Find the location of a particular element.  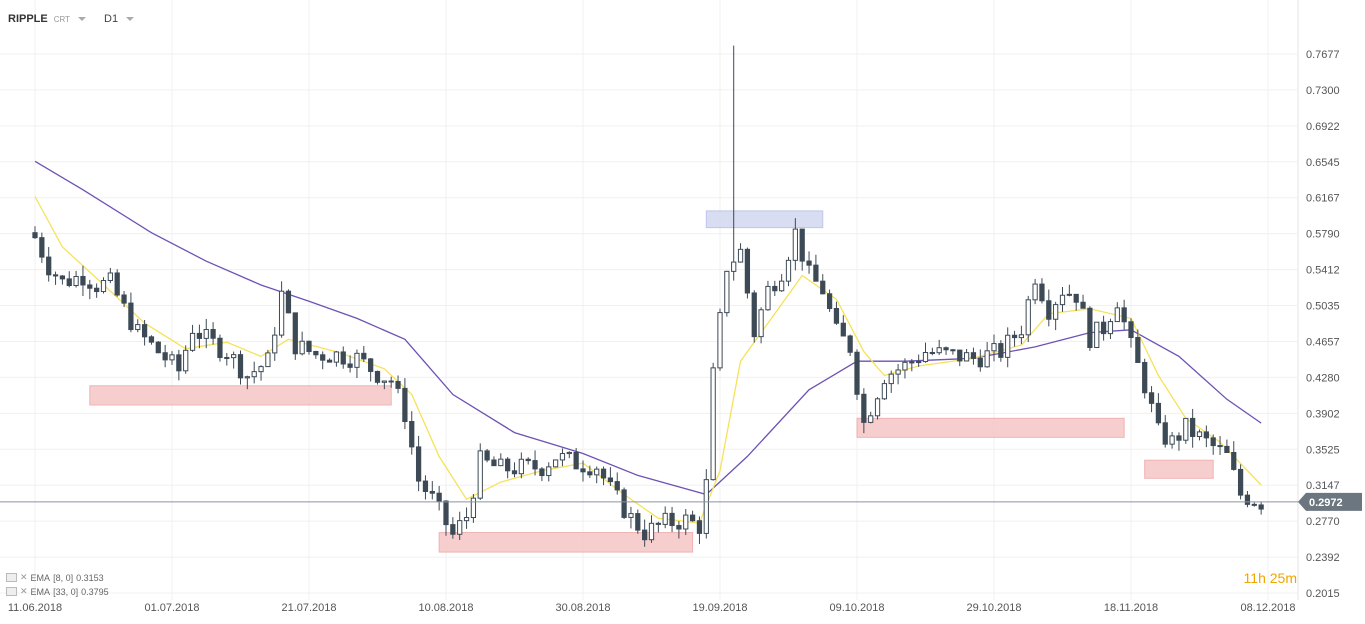

indicator-ema8-legend: ✕ EMA [8, 0] 0.3153 is located at coordinates (55, 577).